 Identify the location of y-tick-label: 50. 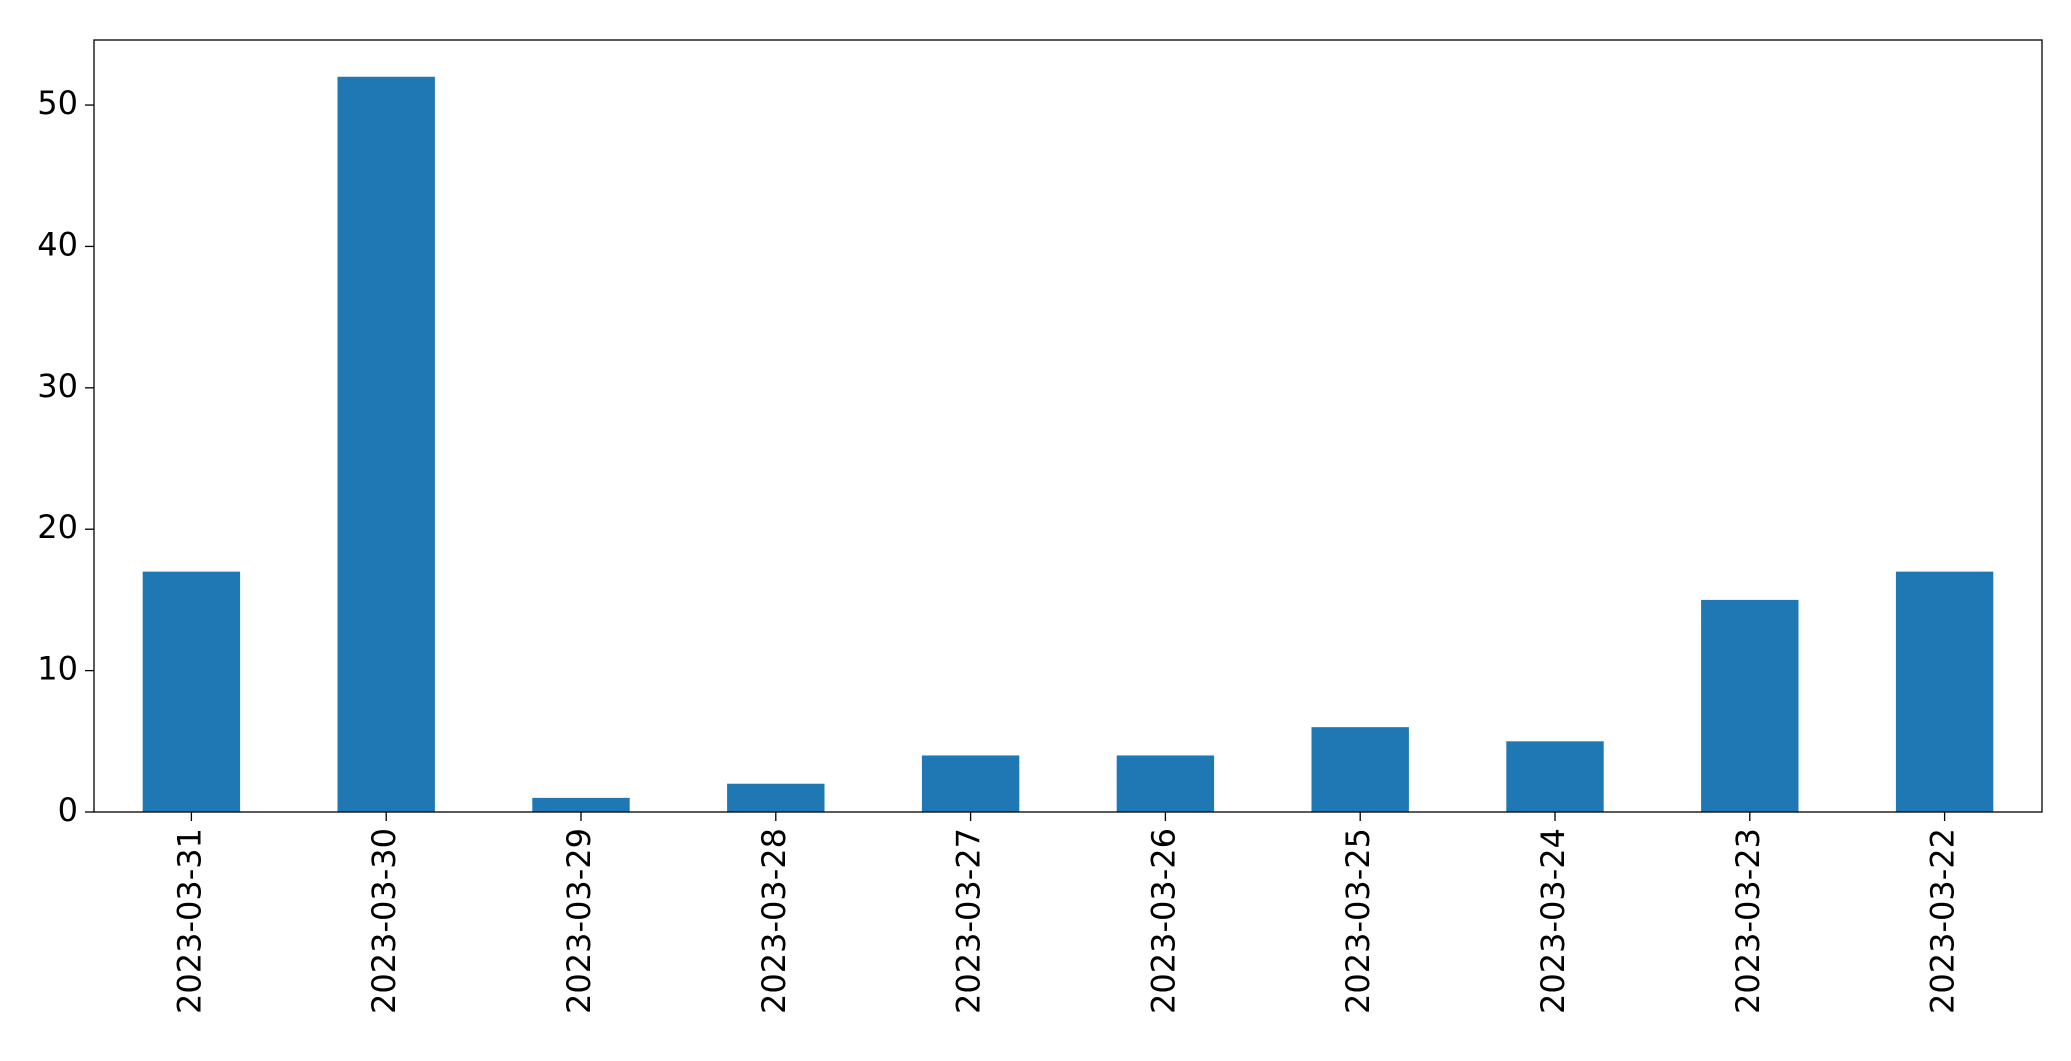
(57, 103).